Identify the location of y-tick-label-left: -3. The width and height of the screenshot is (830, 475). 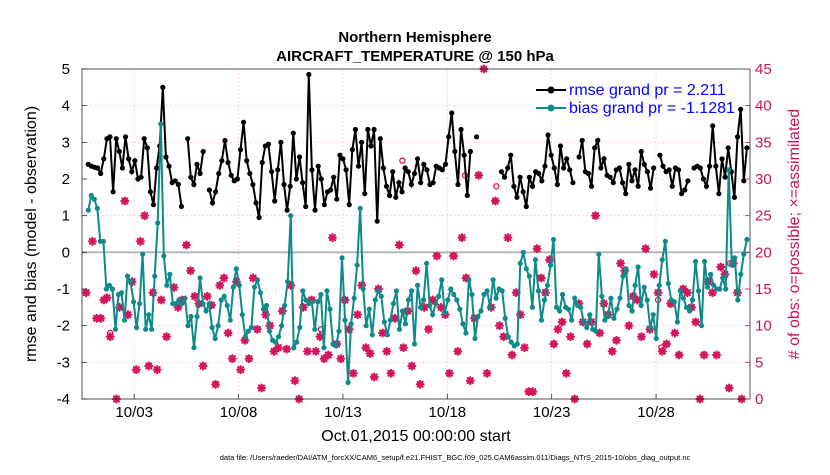
(63, 362).